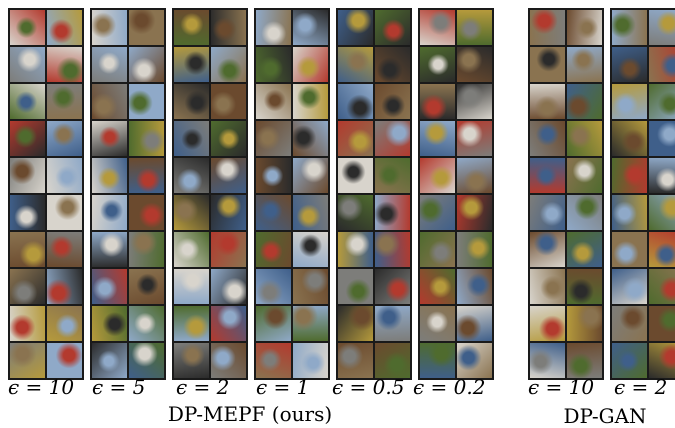 This screenshot has height=428, width=675. I want to click on eps-label-mepf-0.2: ϵ = 0.2, so click(449, 387).